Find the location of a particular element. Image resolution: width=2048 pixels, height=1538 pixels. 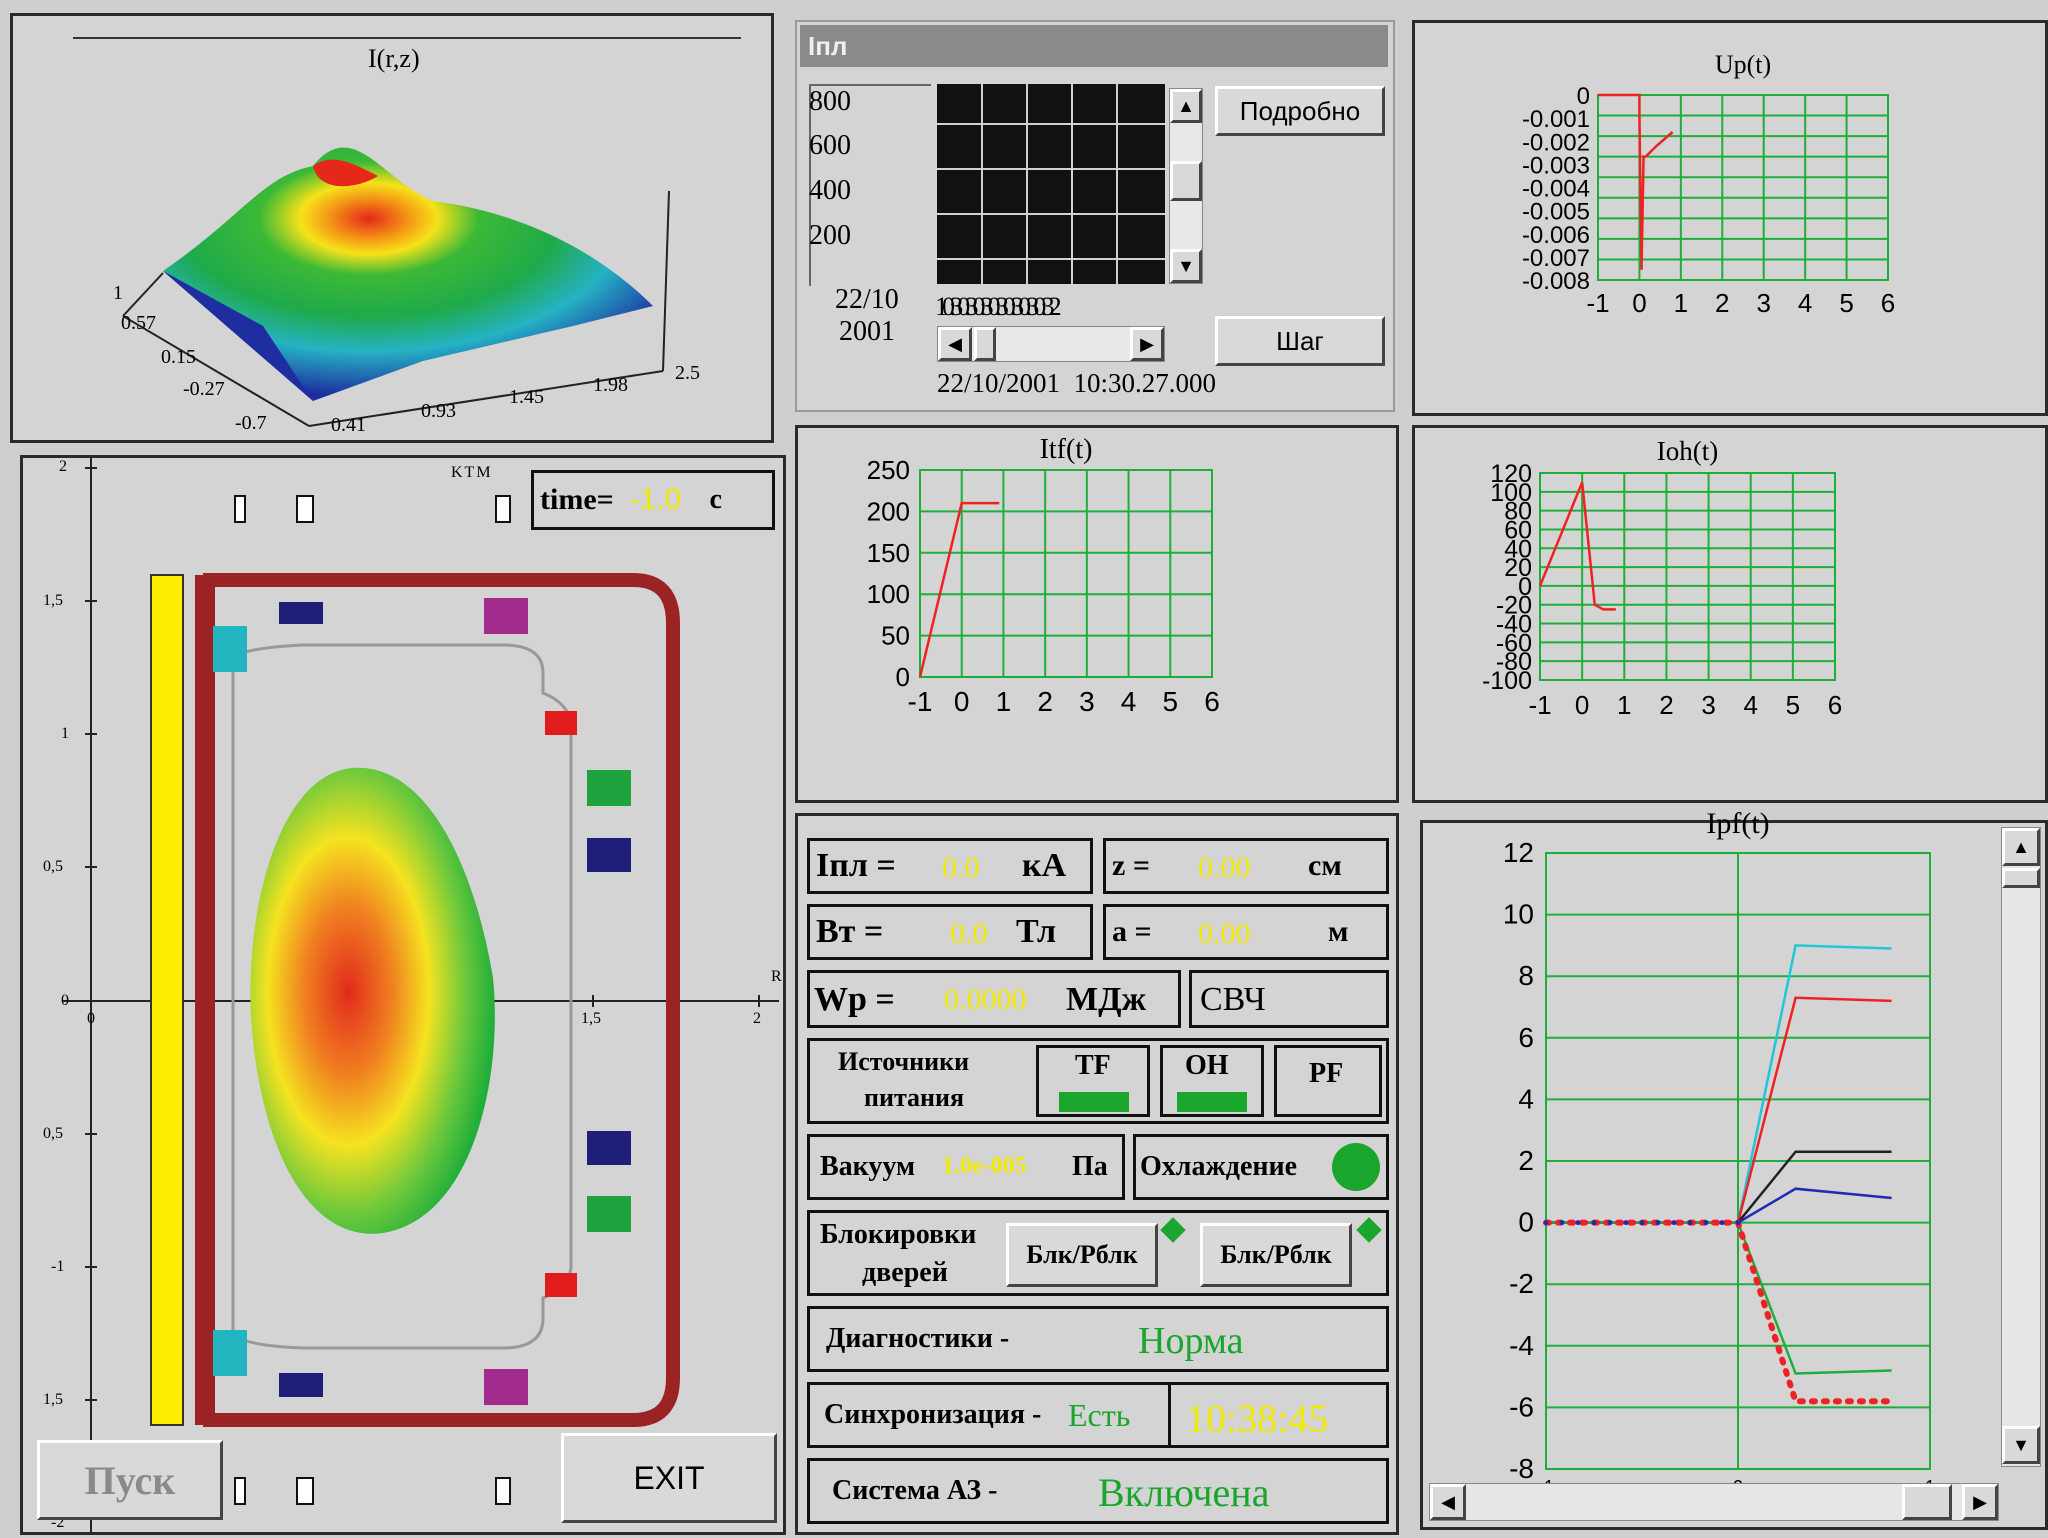

bt-label: Bт = is located at coordinates (850, 931).